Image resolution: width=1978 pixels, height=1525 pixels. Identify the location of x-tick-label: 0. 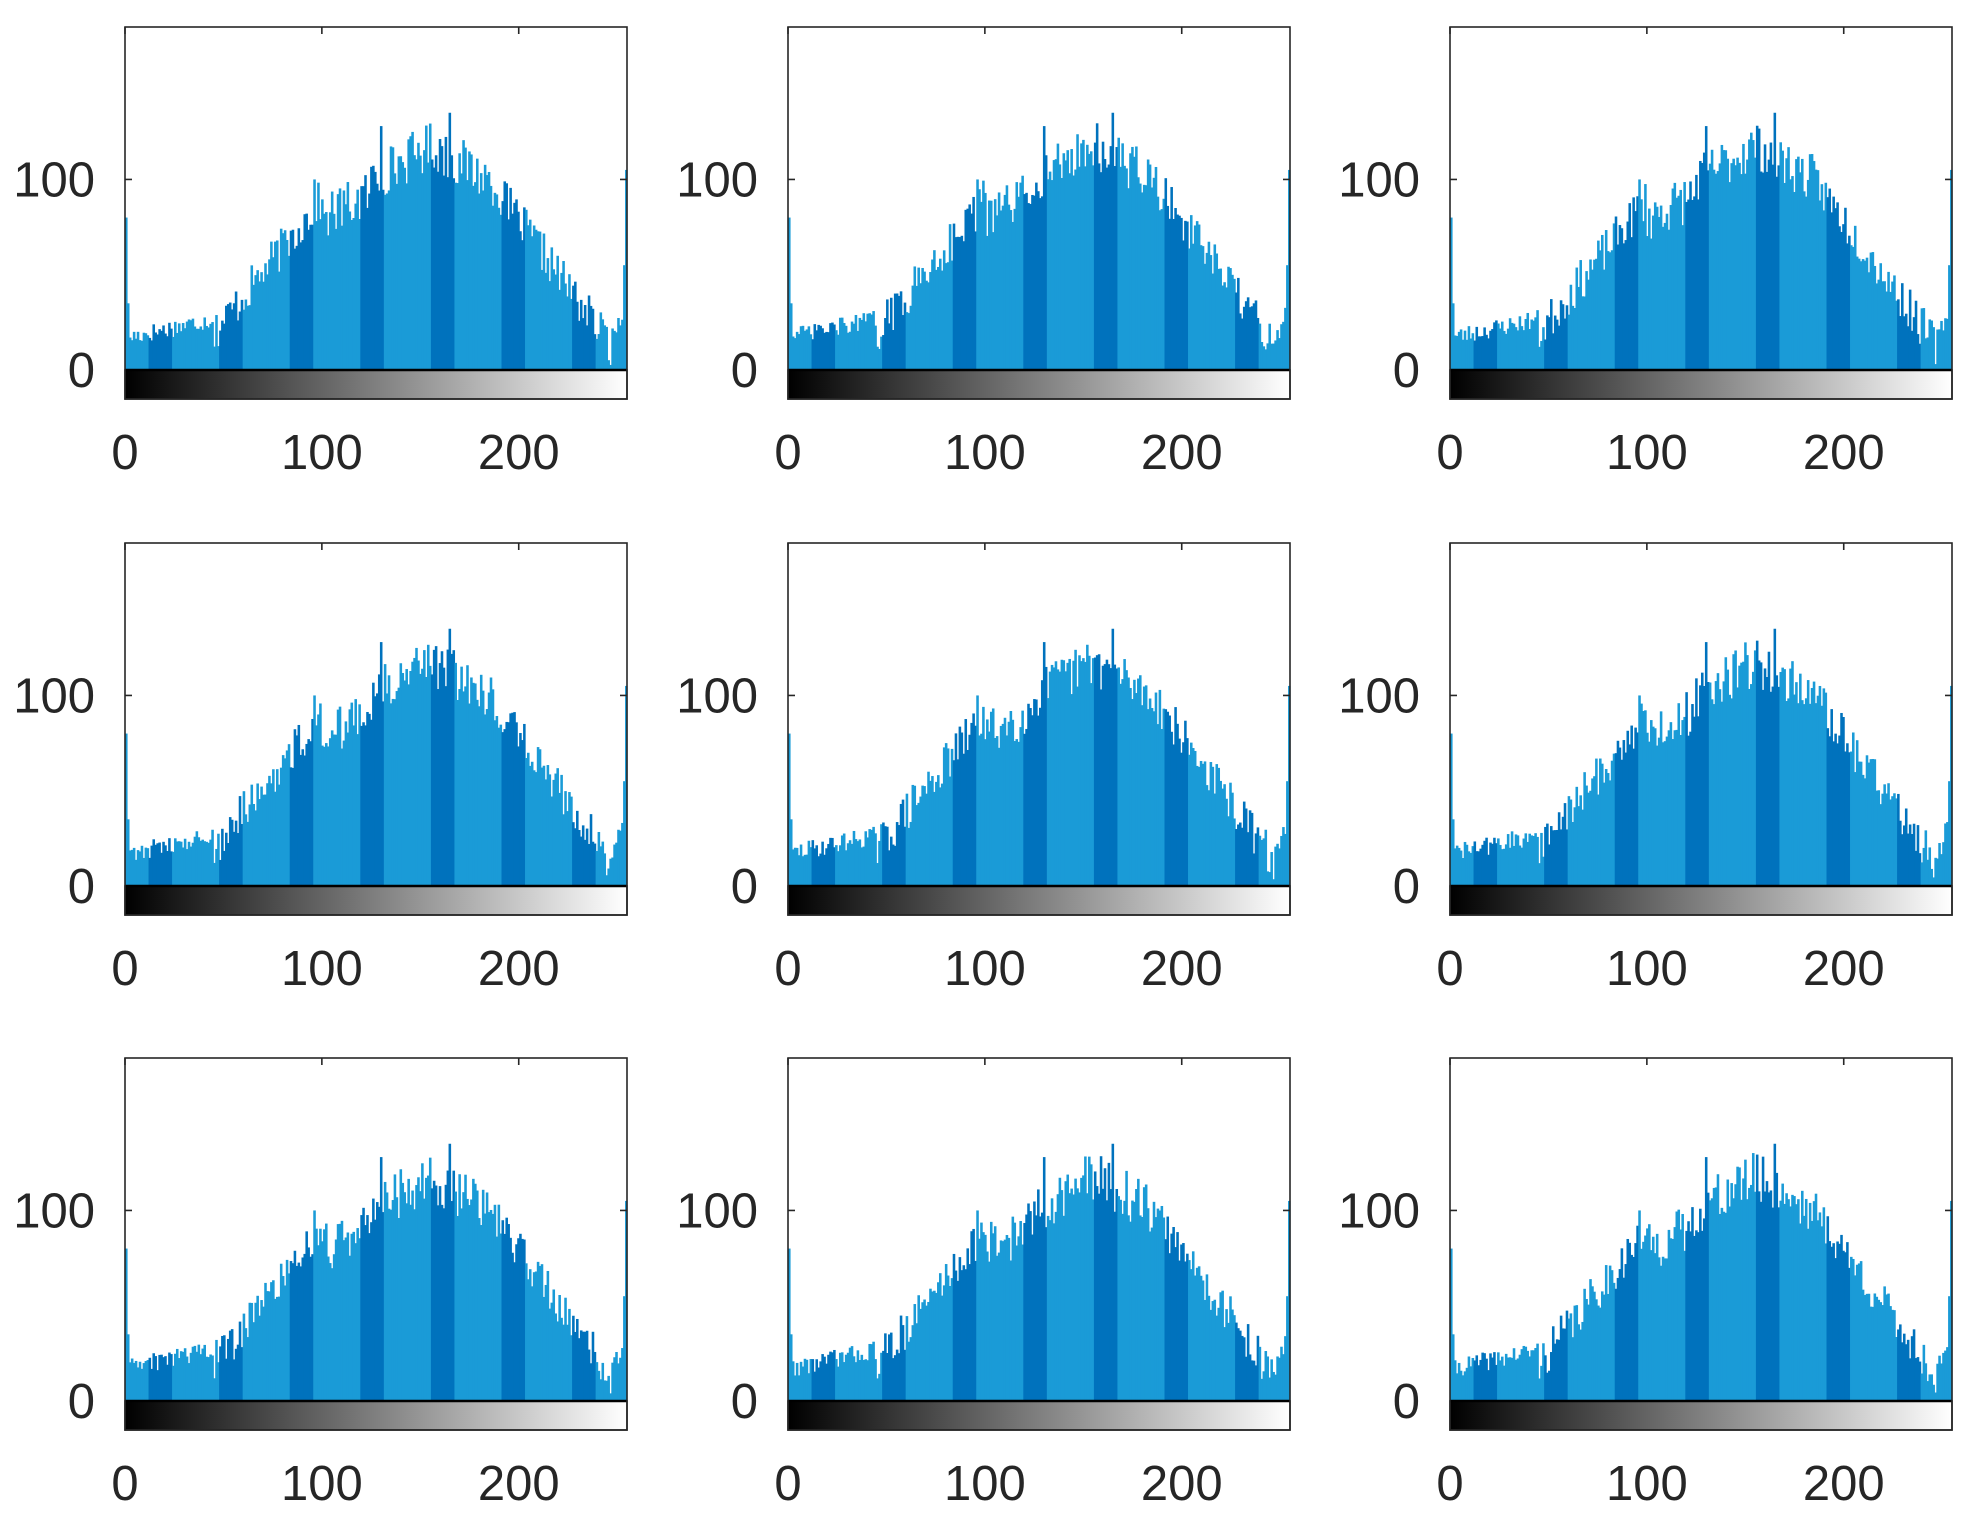
(787, 1484).